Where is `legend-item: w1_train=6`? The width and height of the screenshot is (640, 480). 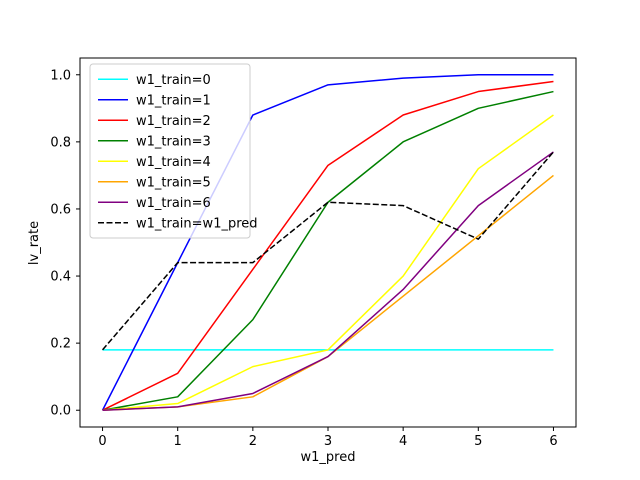 legend-item: w1_train=6 is located at coordinates (154, 203).